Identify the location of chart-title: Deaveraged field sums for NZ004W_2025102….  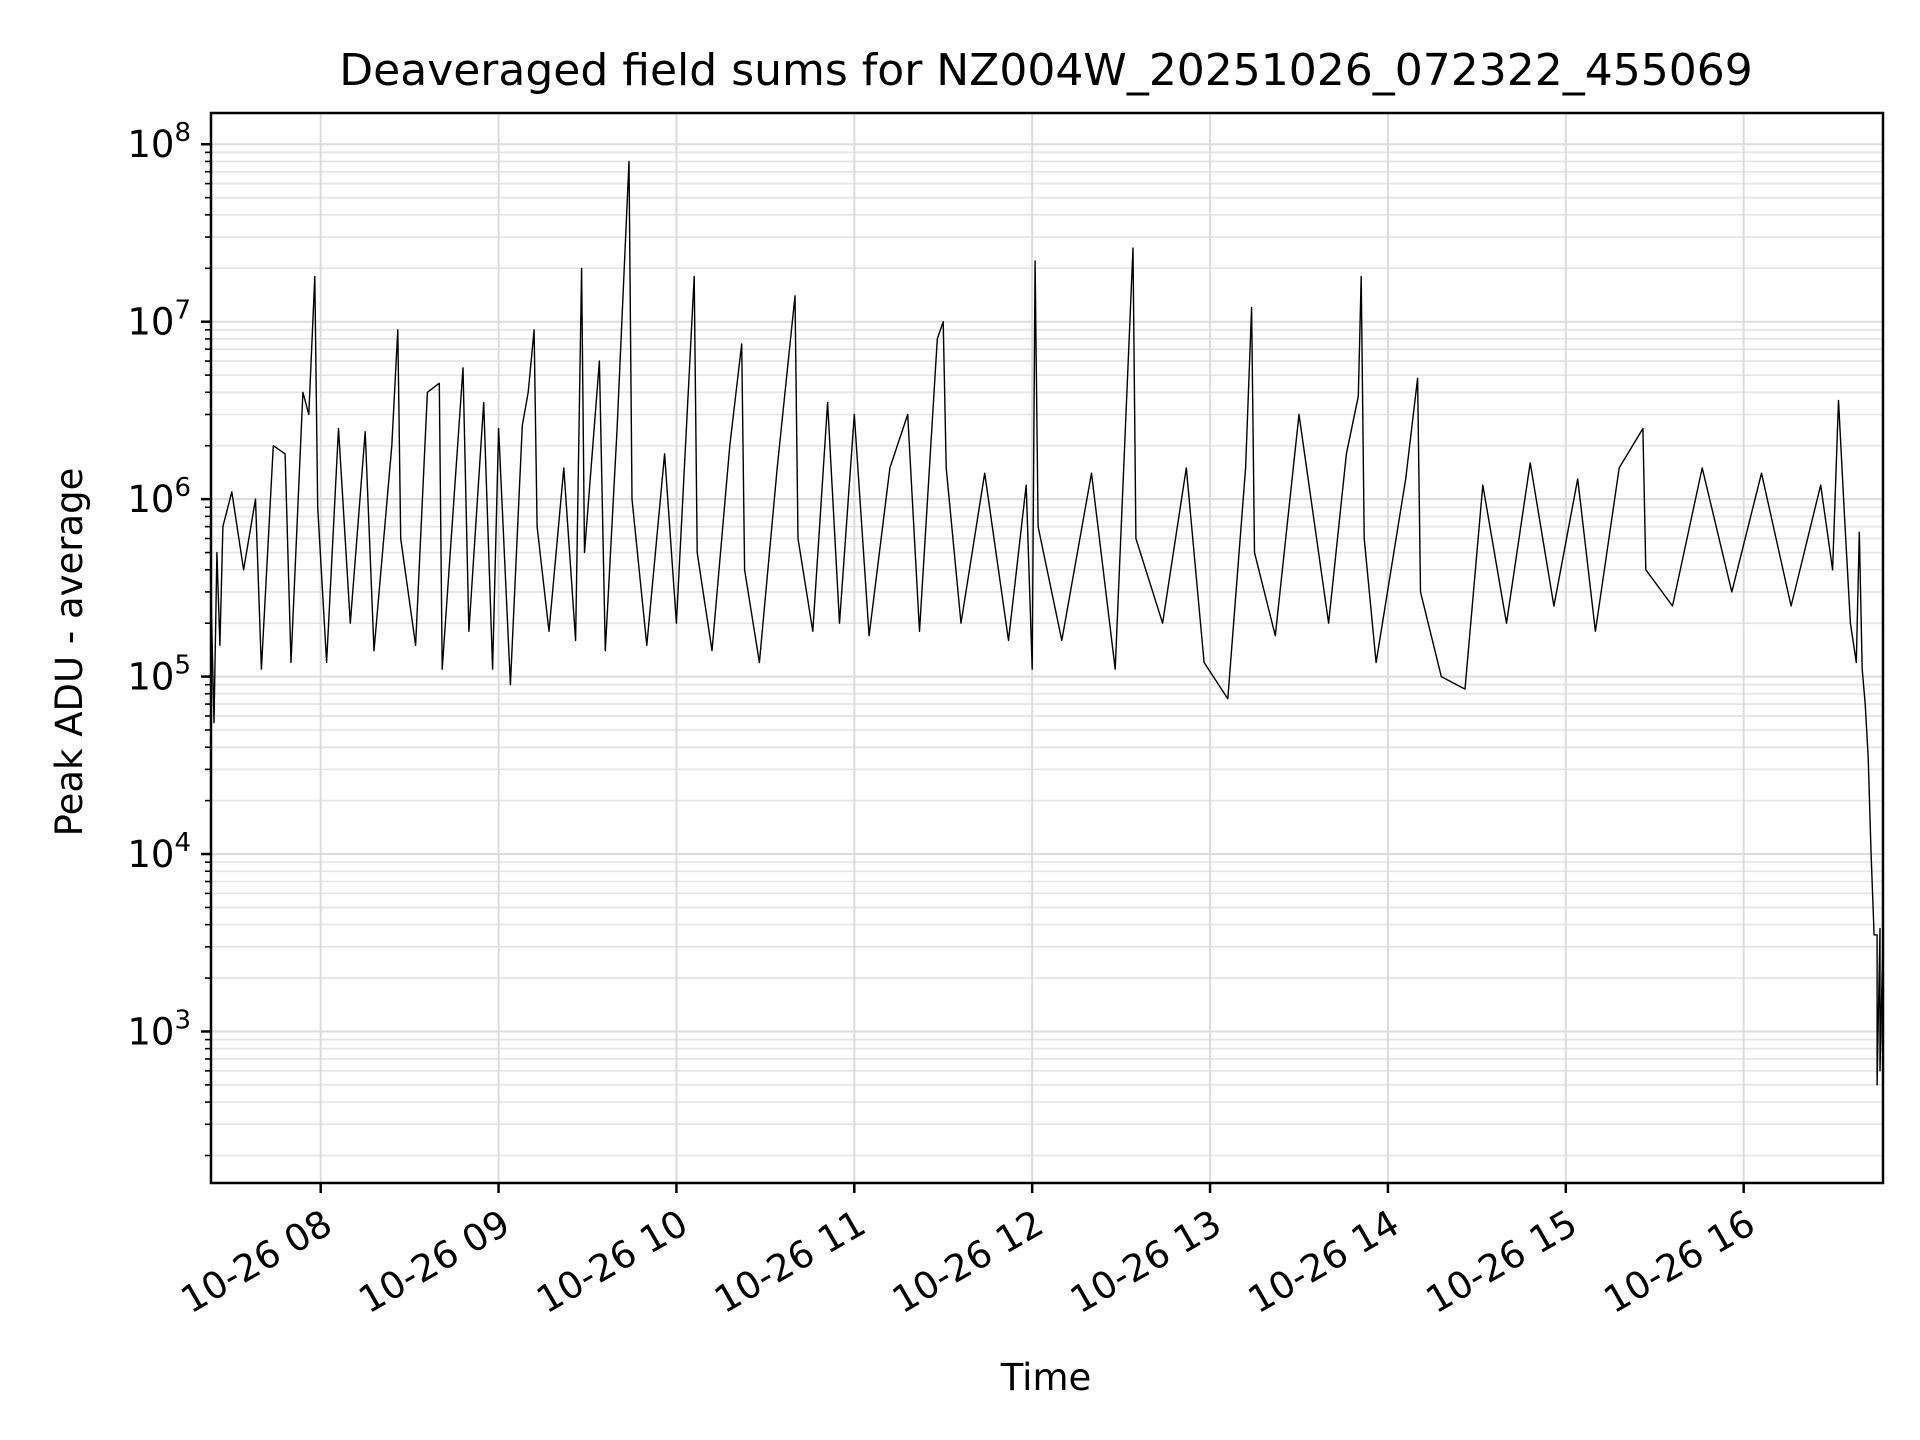
(1045, 70).